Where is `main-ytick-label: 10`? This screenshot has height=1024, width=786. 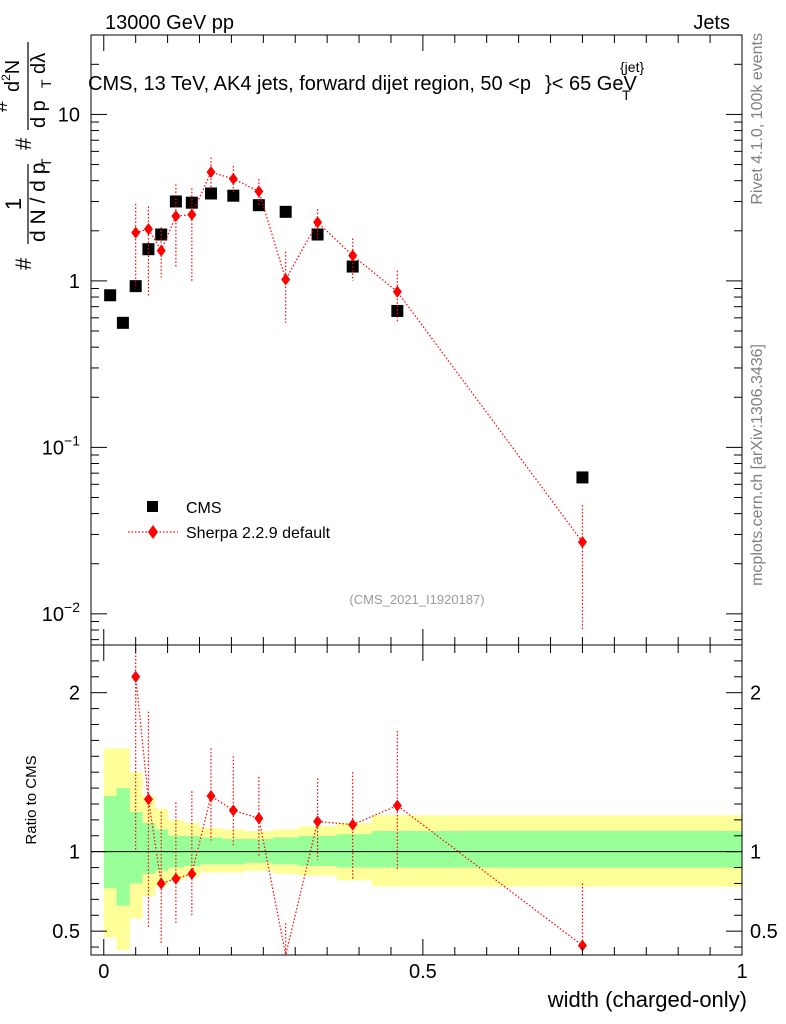
main-ytick-label: 10 is located at coordinates (69, 115).